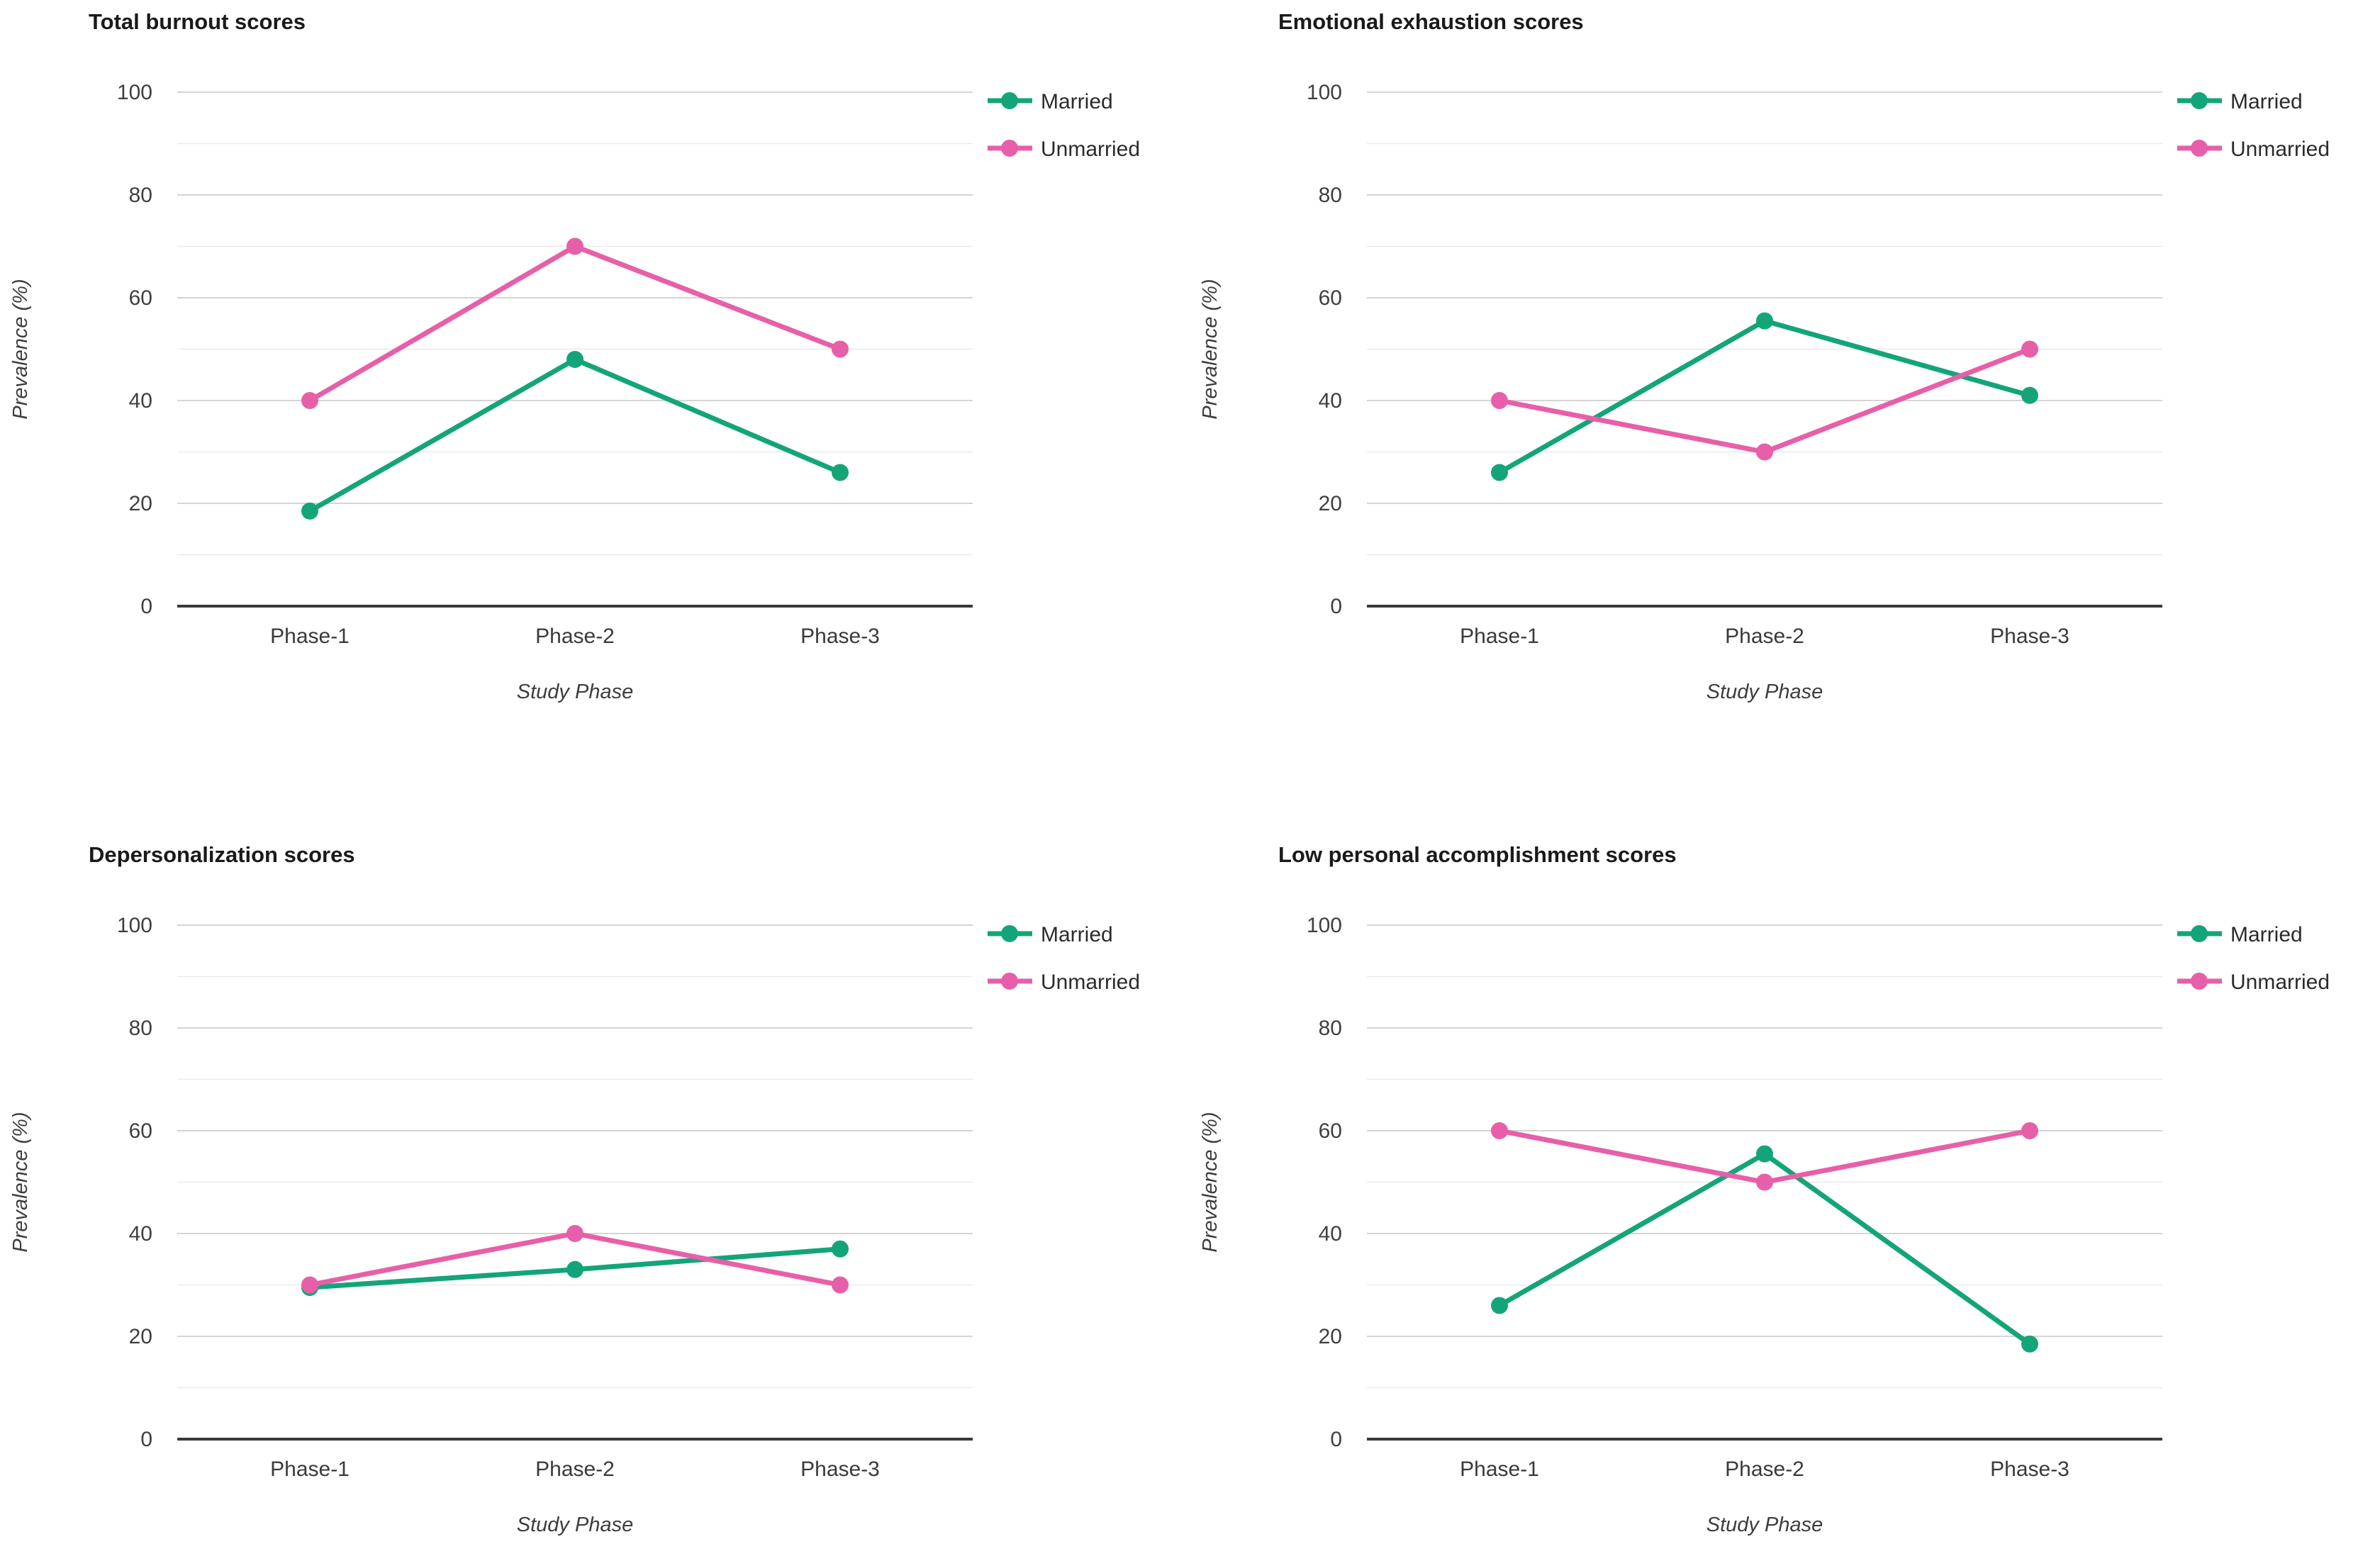  Describe the element at coordinates (1477, 855) in the screenshot. I see `chart-title-low-personal-accomplishment: Low personal accomplishment scores` at that location.